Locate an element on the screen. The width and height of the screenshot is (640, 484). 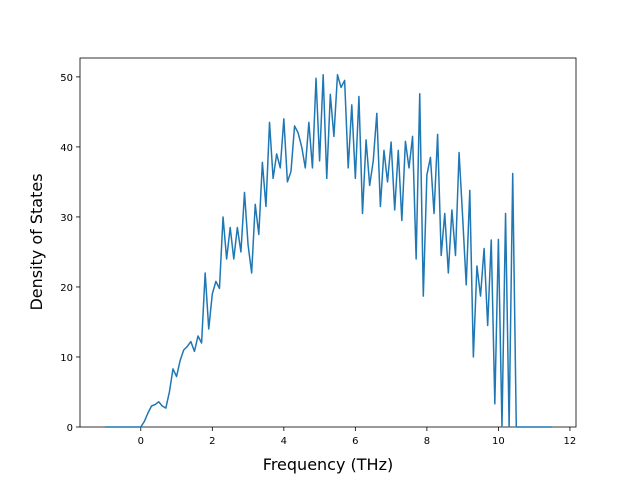
y-tick-label: 30 is located at coordinates (66, 218).